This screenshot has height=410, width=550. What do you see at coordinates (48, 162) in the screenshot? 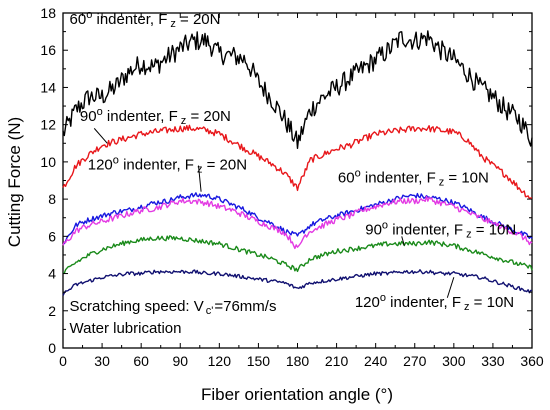
I see `y-tick-label: 10` at bounding box center [48, 162].